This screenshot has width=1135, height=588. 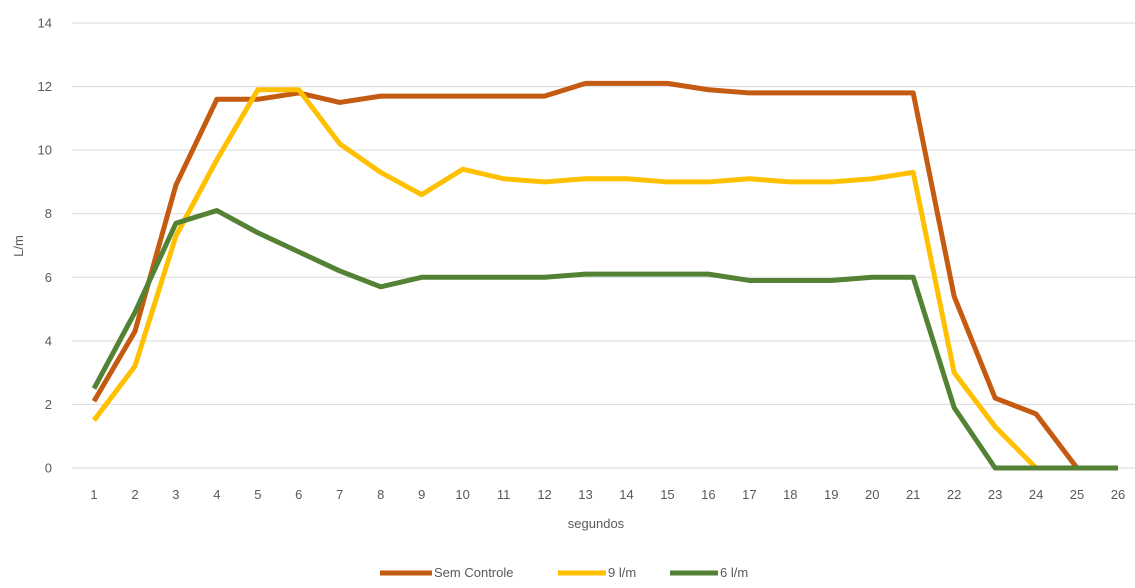 What do you see at coordinates (708, 494) in the screenshot?
I see `x-tick-label: 16` at bounding box center [708, 494].